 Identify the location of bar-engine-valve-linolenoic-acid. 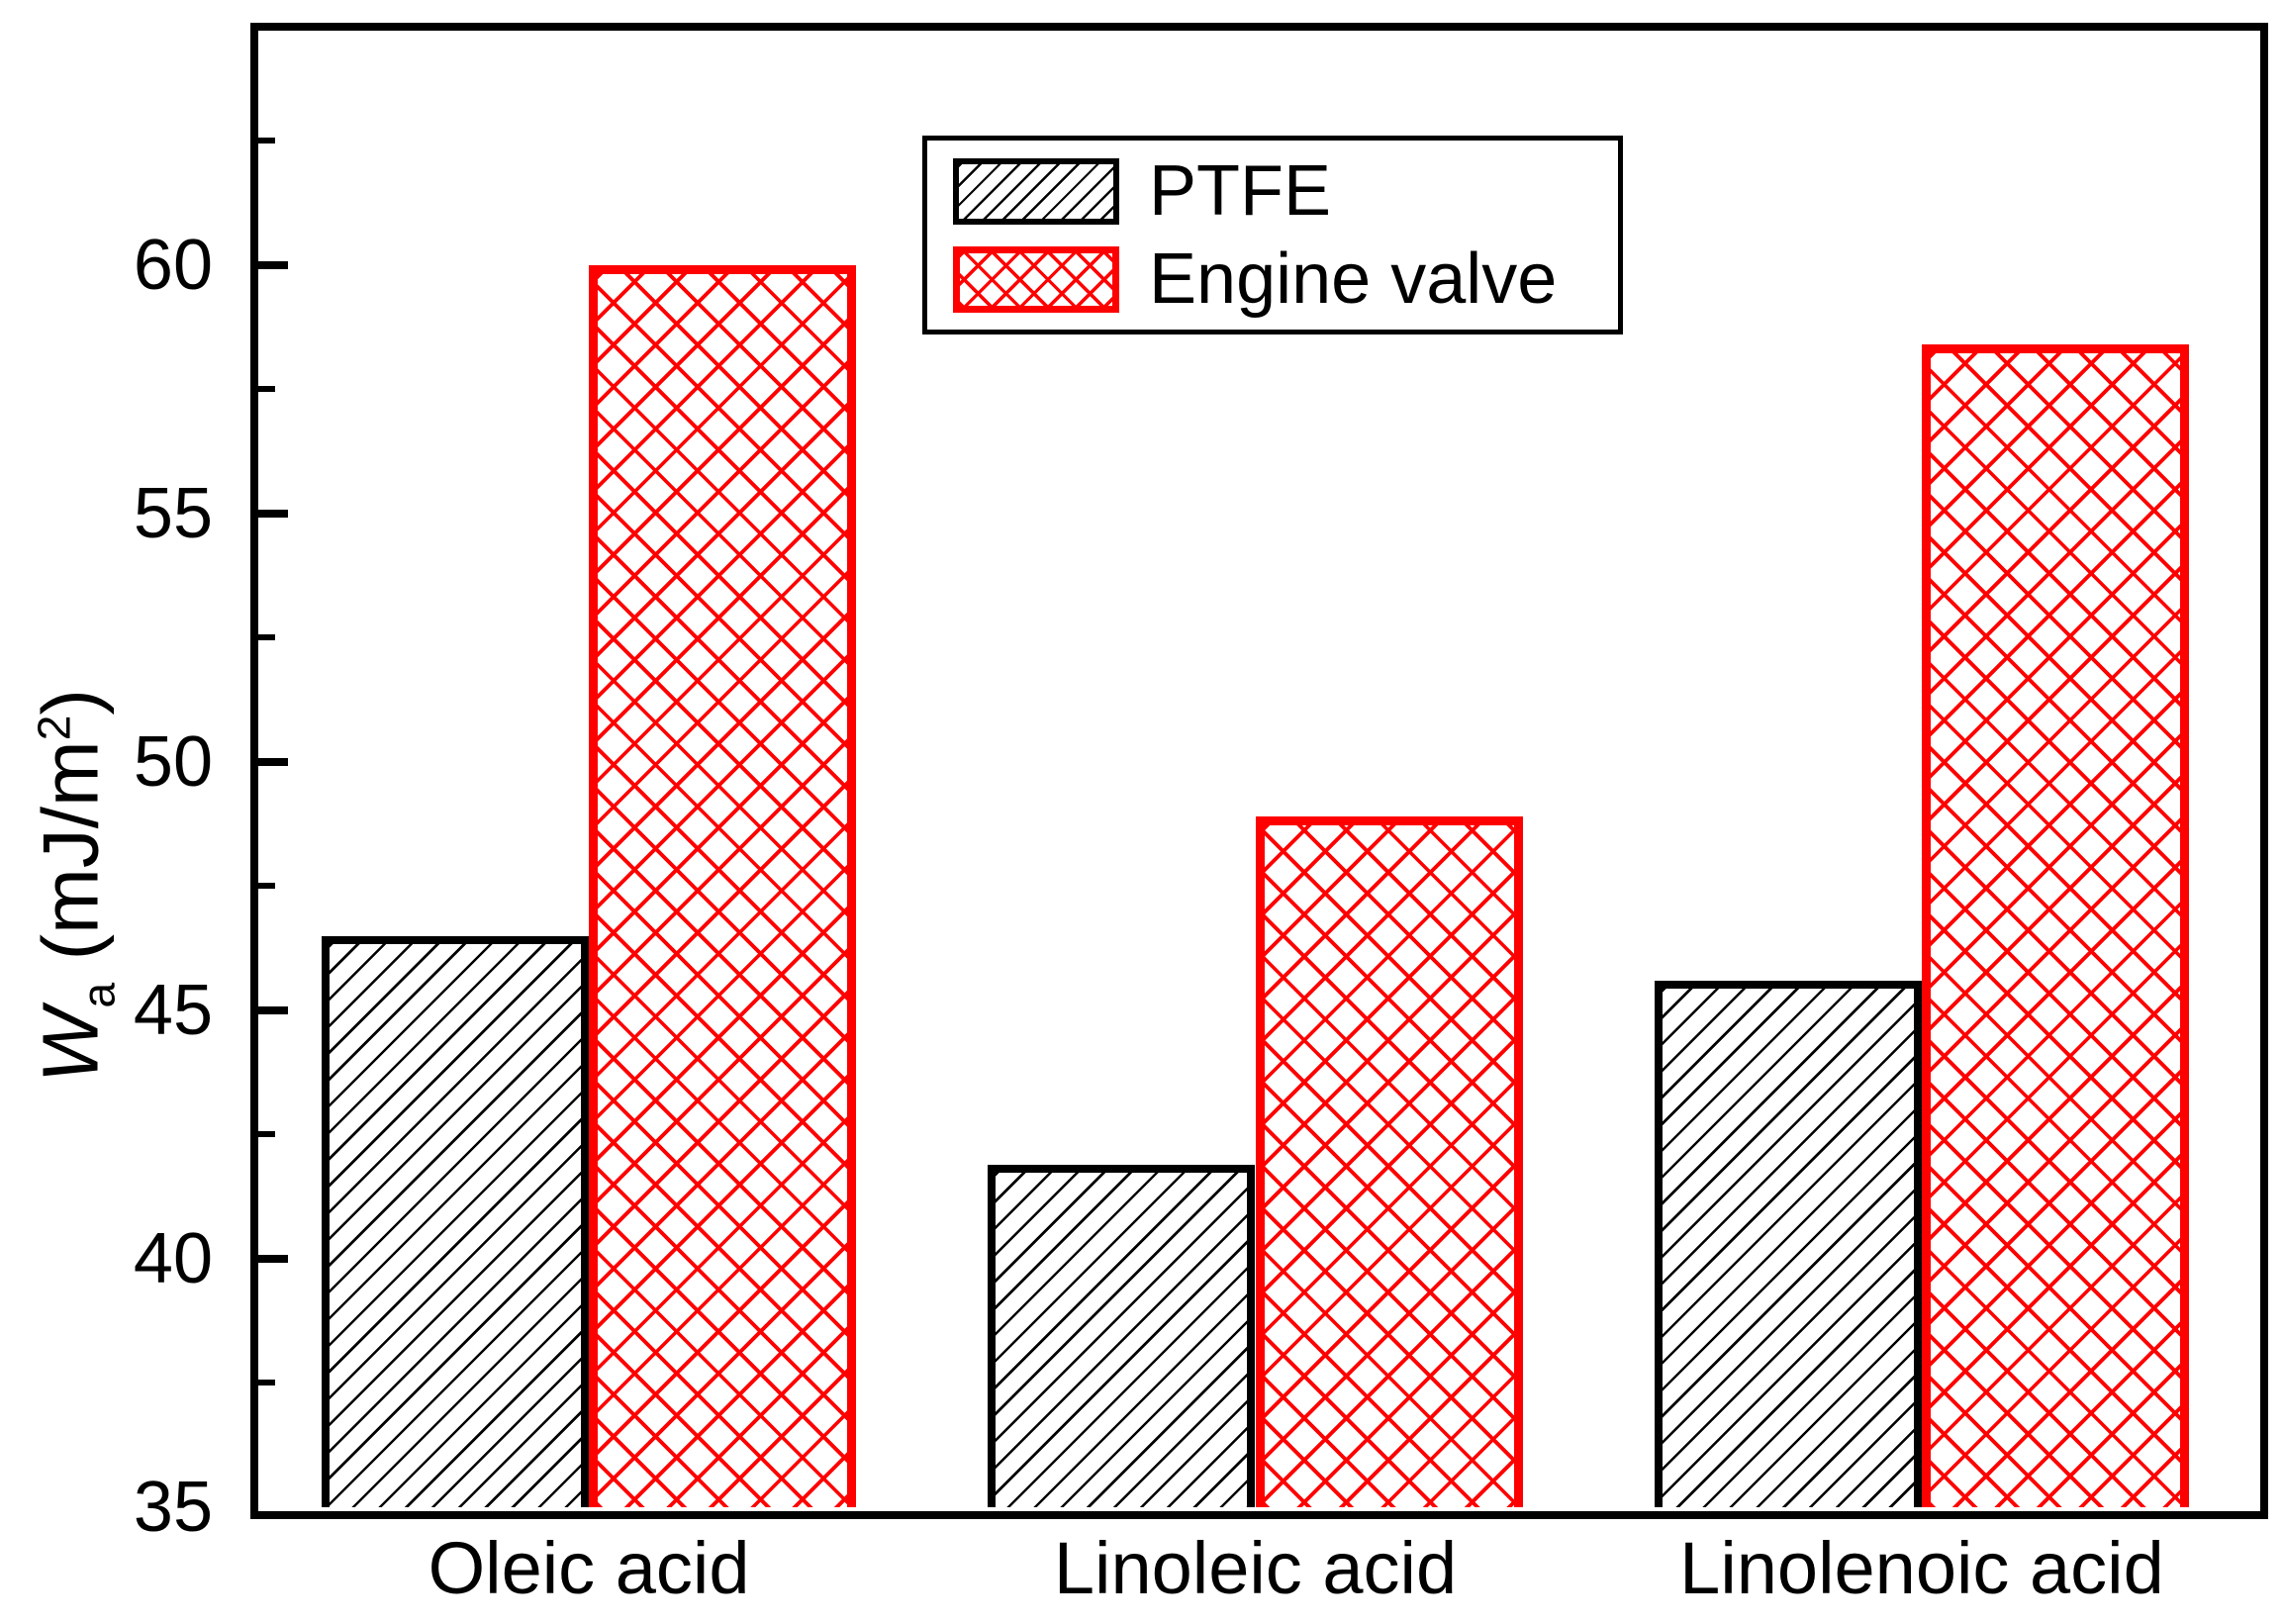
(2055, 925).